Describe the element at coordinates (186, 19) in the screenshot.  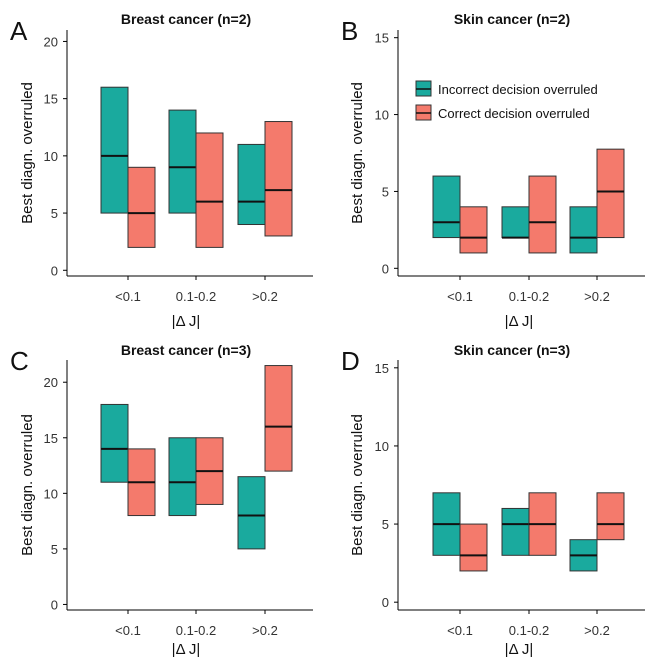
I see `panel-title: Breast cancer (n=2)` at that location.